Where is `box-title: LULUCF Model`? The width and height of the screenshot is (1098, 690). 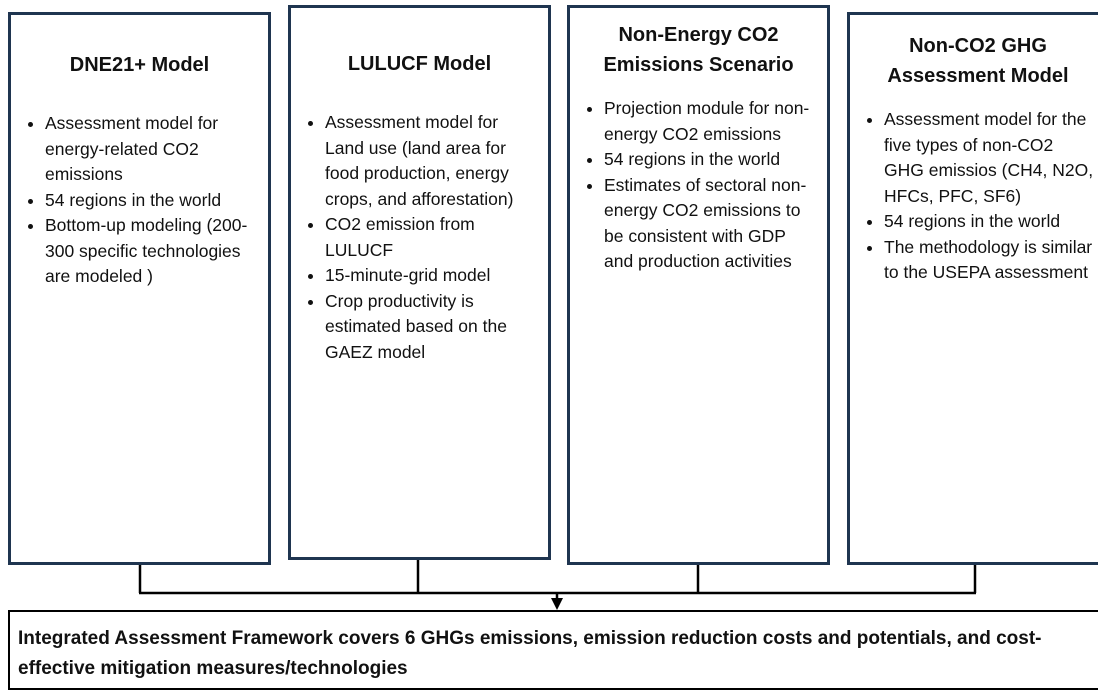 box-title: LULUCF Model is located at coordinates (419, 64).